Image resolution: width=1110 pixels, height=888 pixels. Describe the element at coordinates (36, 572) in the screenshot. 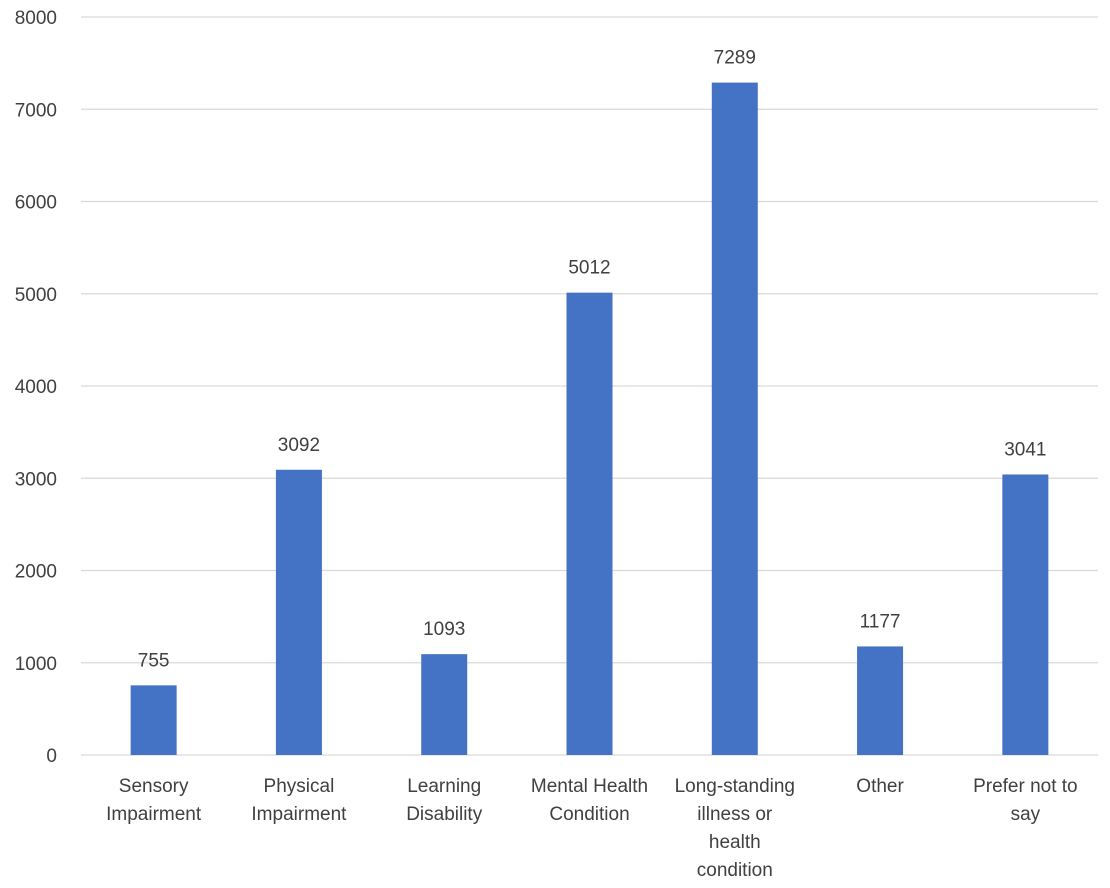

I see `y-tick-label: 2000` at that location.